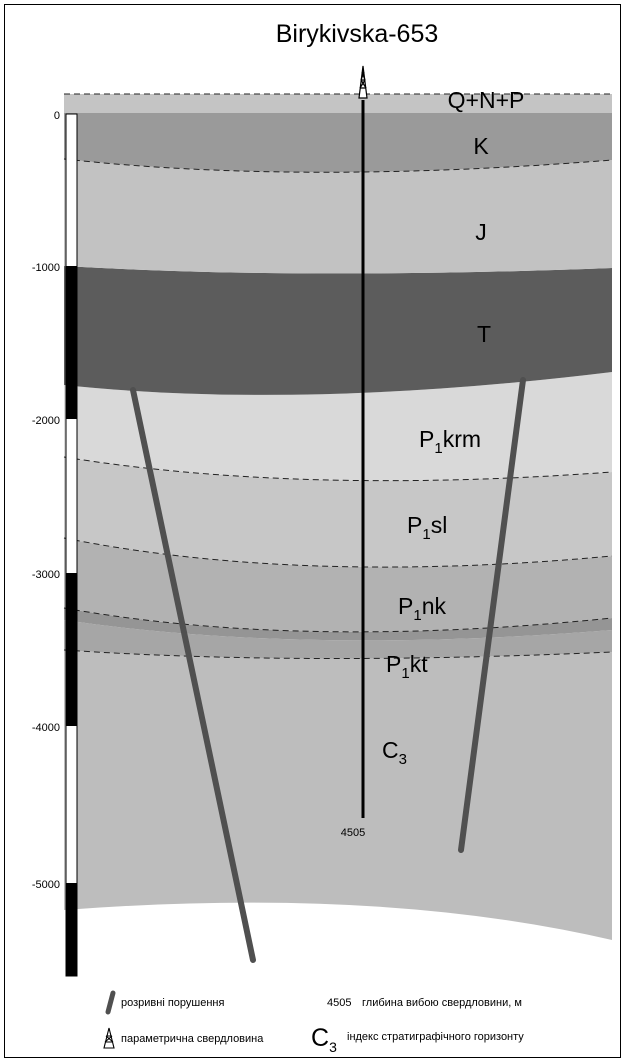 The height and width of the screenshot is (1064, 627). I want to click on legend-index-sub: 3, so click(333, 1047).